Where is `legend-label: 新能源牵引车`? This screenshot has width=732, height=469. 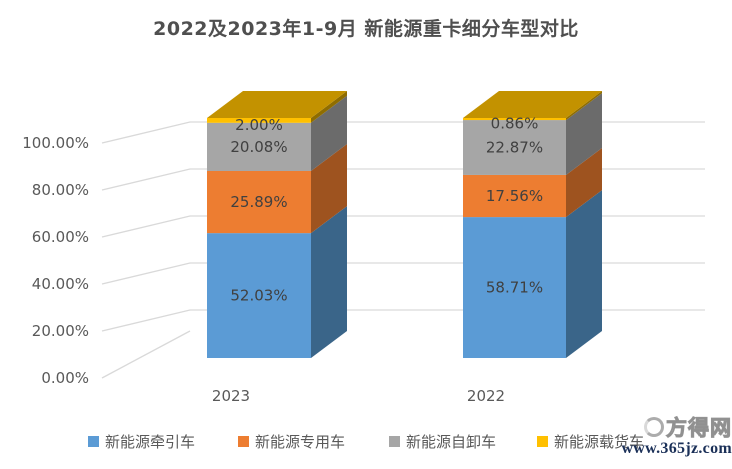 legend-label: 新能源牵引车 is located at coordinates (150, 441).